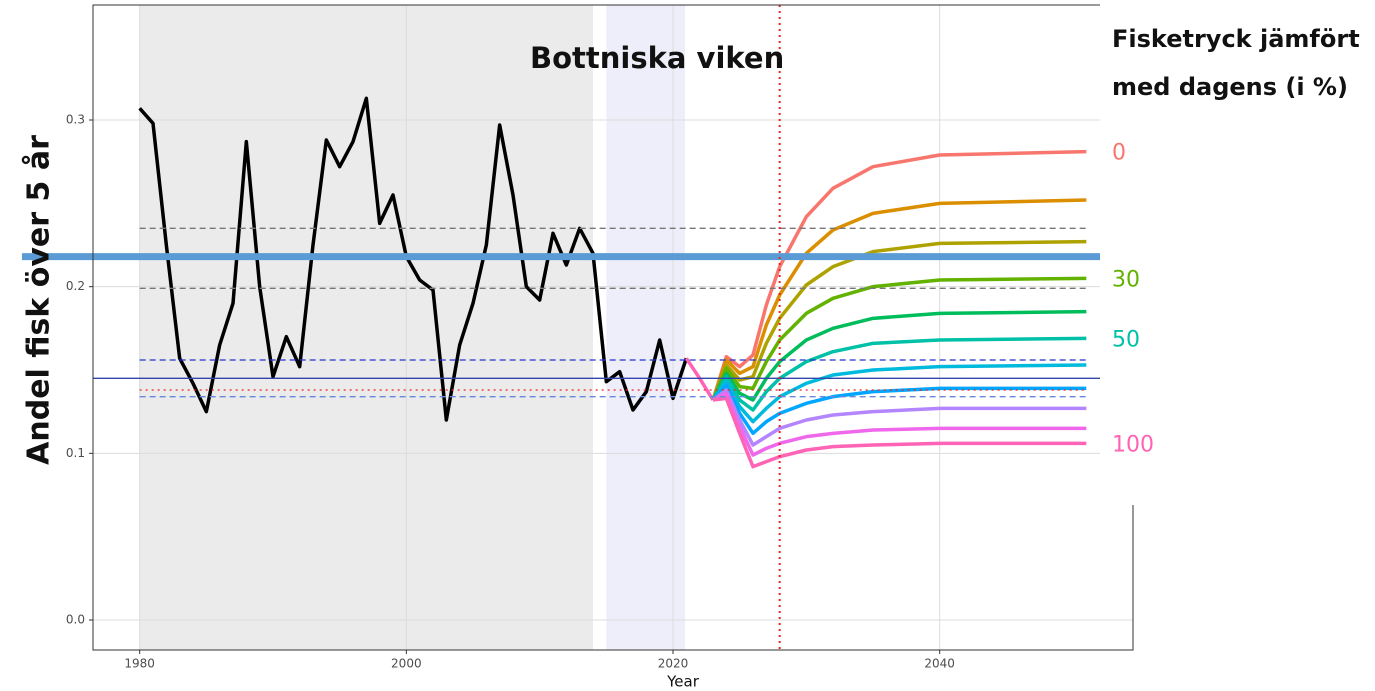  What do you see at coordinates (1230, 87) in the screenshot?
I see `legend-title: med dagens (i %)` at bounding box center [1230, 87].